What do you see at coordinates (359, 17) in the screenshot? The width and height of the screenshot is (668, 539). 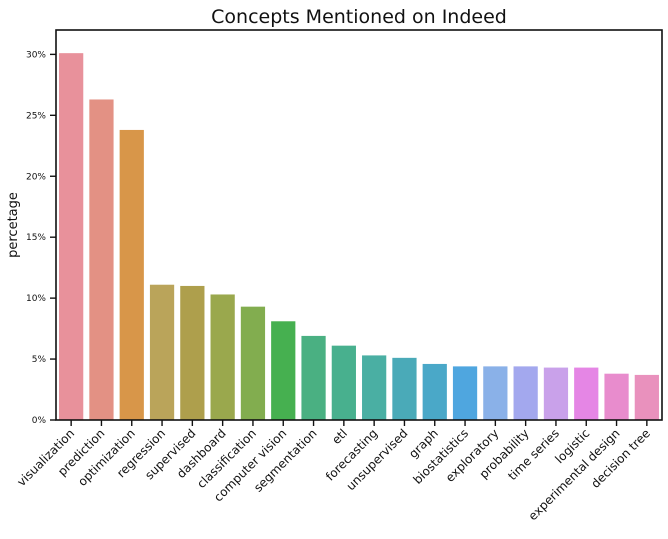 I see `chart-title: Concepts Mentioned on Indeed` at bounding box center [359, 17].